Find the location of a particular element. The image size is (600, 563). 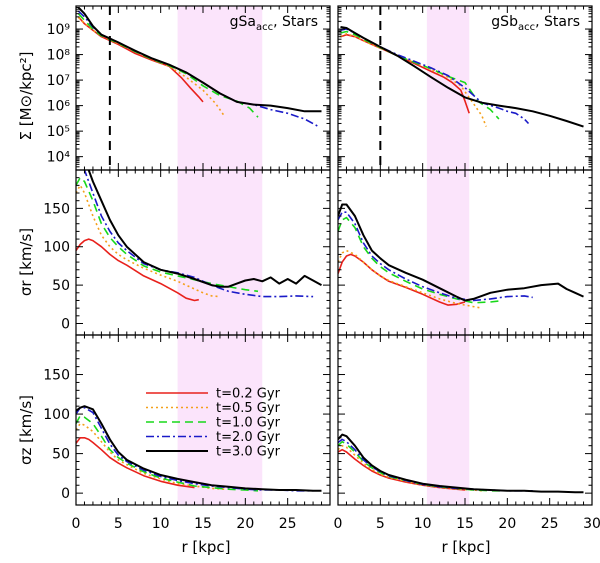

ytick-label-sigma_z: 100 is located at coordinates (56, 415).